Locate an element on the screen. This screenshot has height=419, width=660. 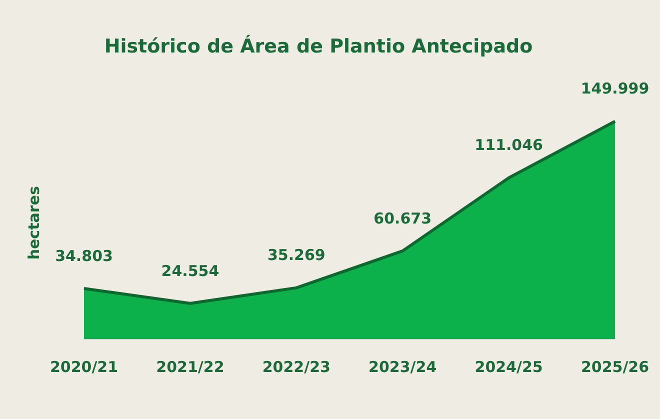
data-label: 149.999 is located at coordinates (615, 89).